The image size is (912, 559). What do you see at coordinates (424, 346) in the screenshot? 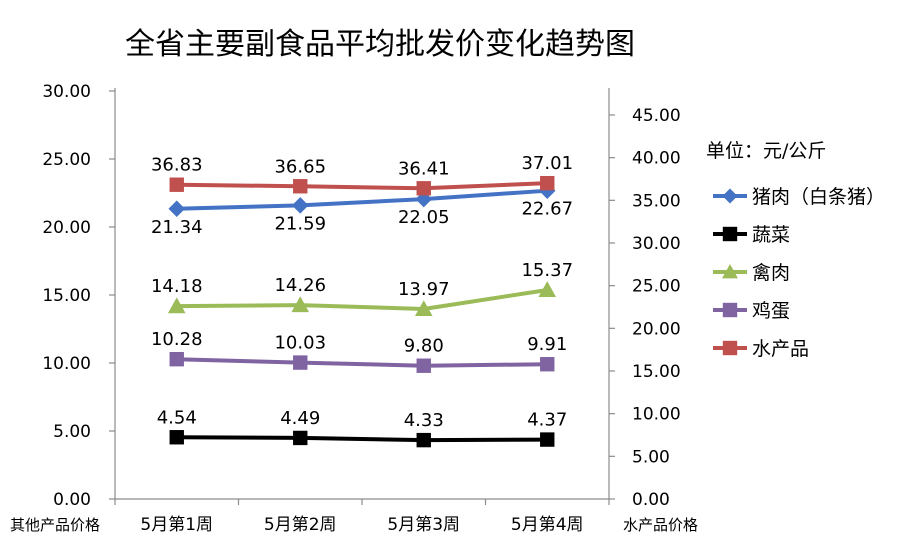
I see `data-label: 9.80` at bounding box center [424, 346].